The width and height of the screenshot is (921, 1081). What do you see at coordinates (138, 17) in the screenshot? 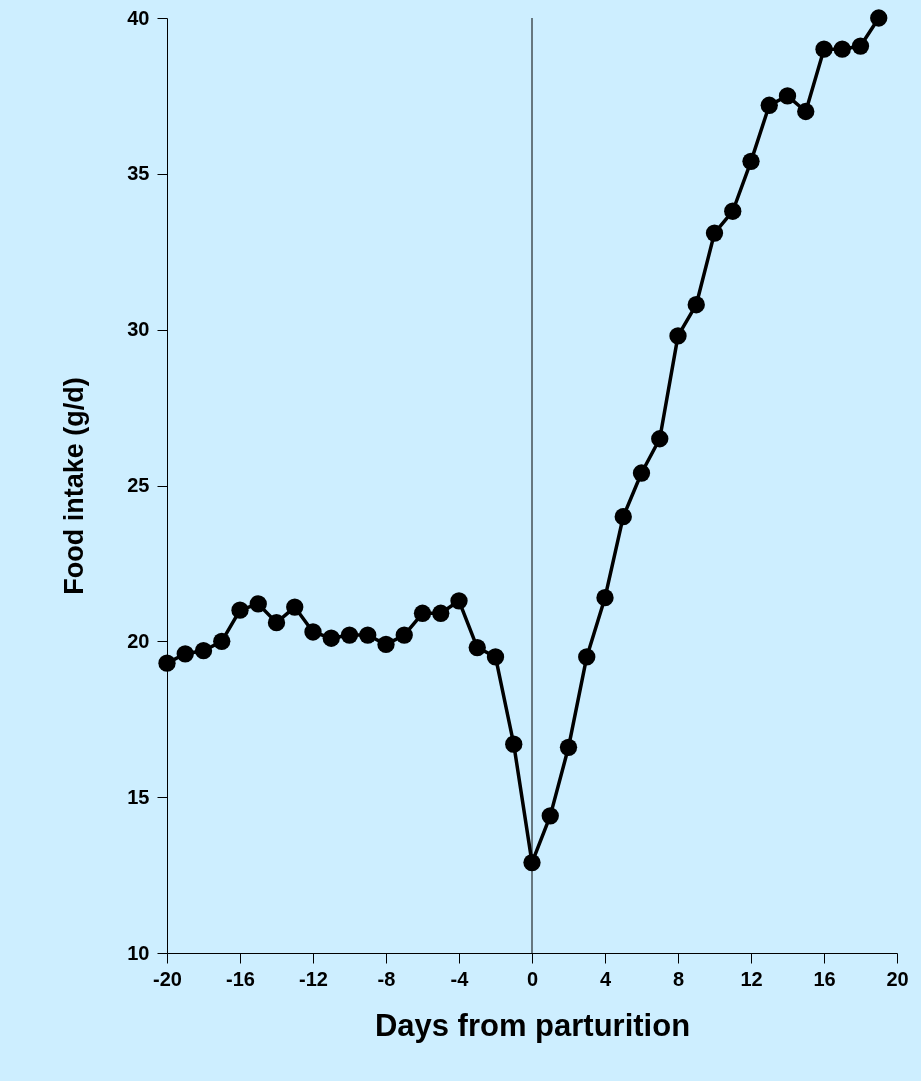
I see `y-tick-label: 40` at bounding box center [138, 17].